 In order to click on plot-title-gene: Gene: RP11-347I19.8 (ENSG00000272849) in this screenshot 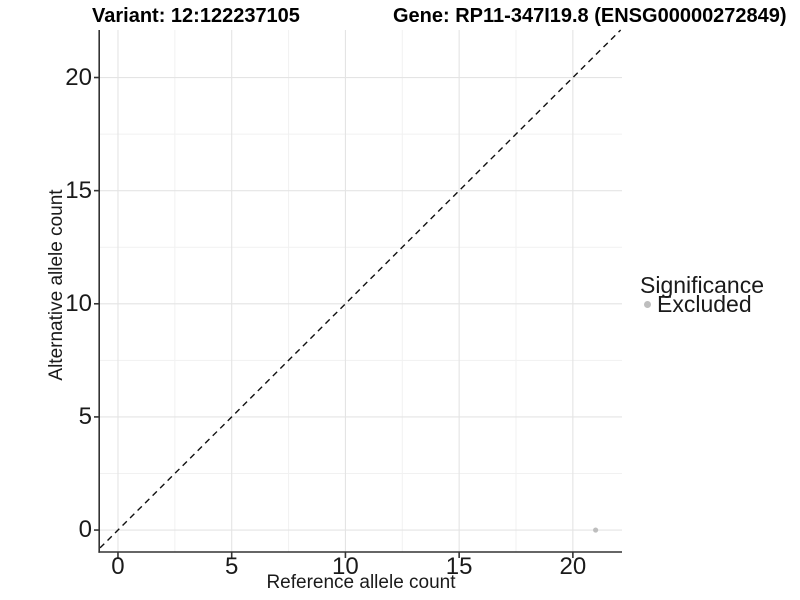, I will do `click(590, 16)`.